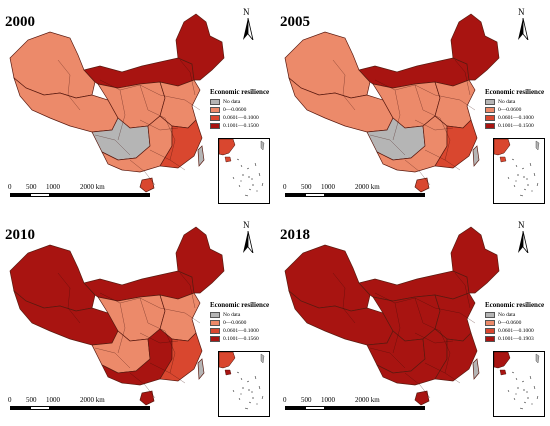 This screenshot has height=426, width=550. Describe the element at coordinates (295, 22) in the screenshot. I see `year-title: 2005` at that location.